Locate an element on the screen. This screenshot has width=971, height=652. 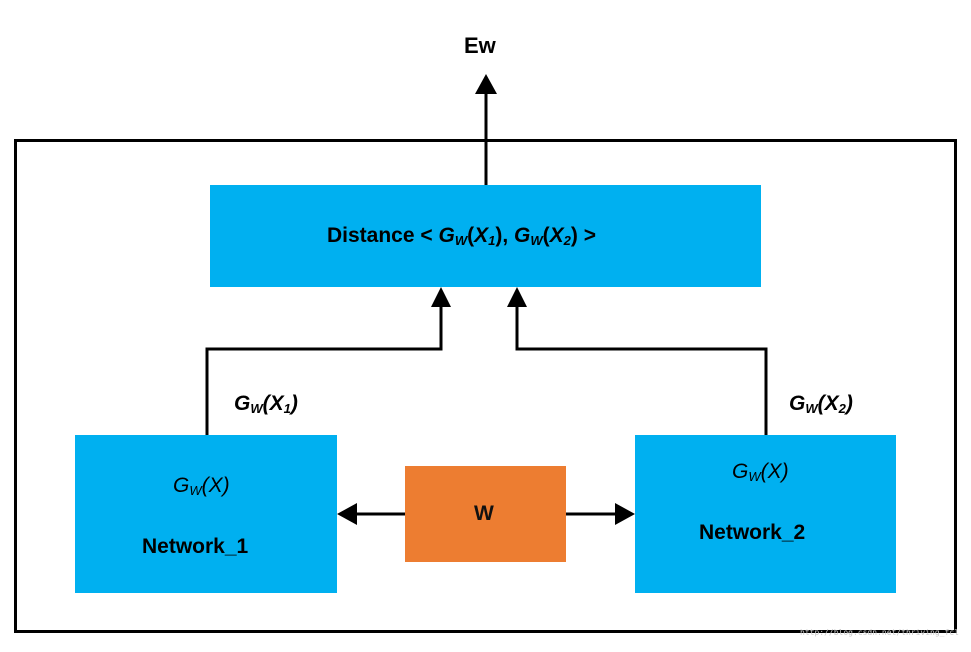
left-branch-arrowhead is located at coordinates (441, 297).